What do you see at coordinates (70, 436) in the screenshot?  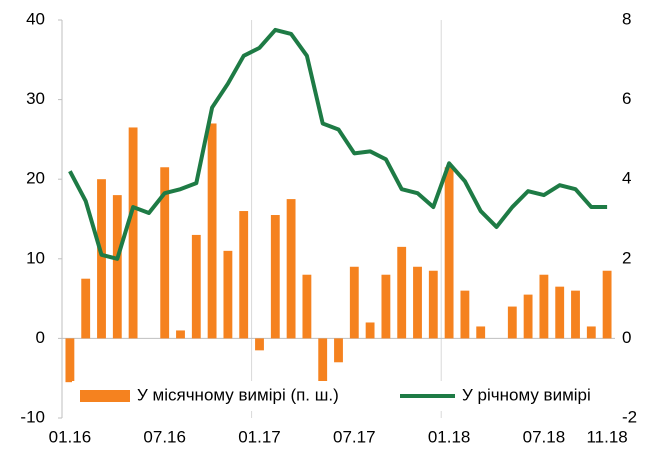 I see `x-tick-label: 01.16` at bounding box center [70, 436].